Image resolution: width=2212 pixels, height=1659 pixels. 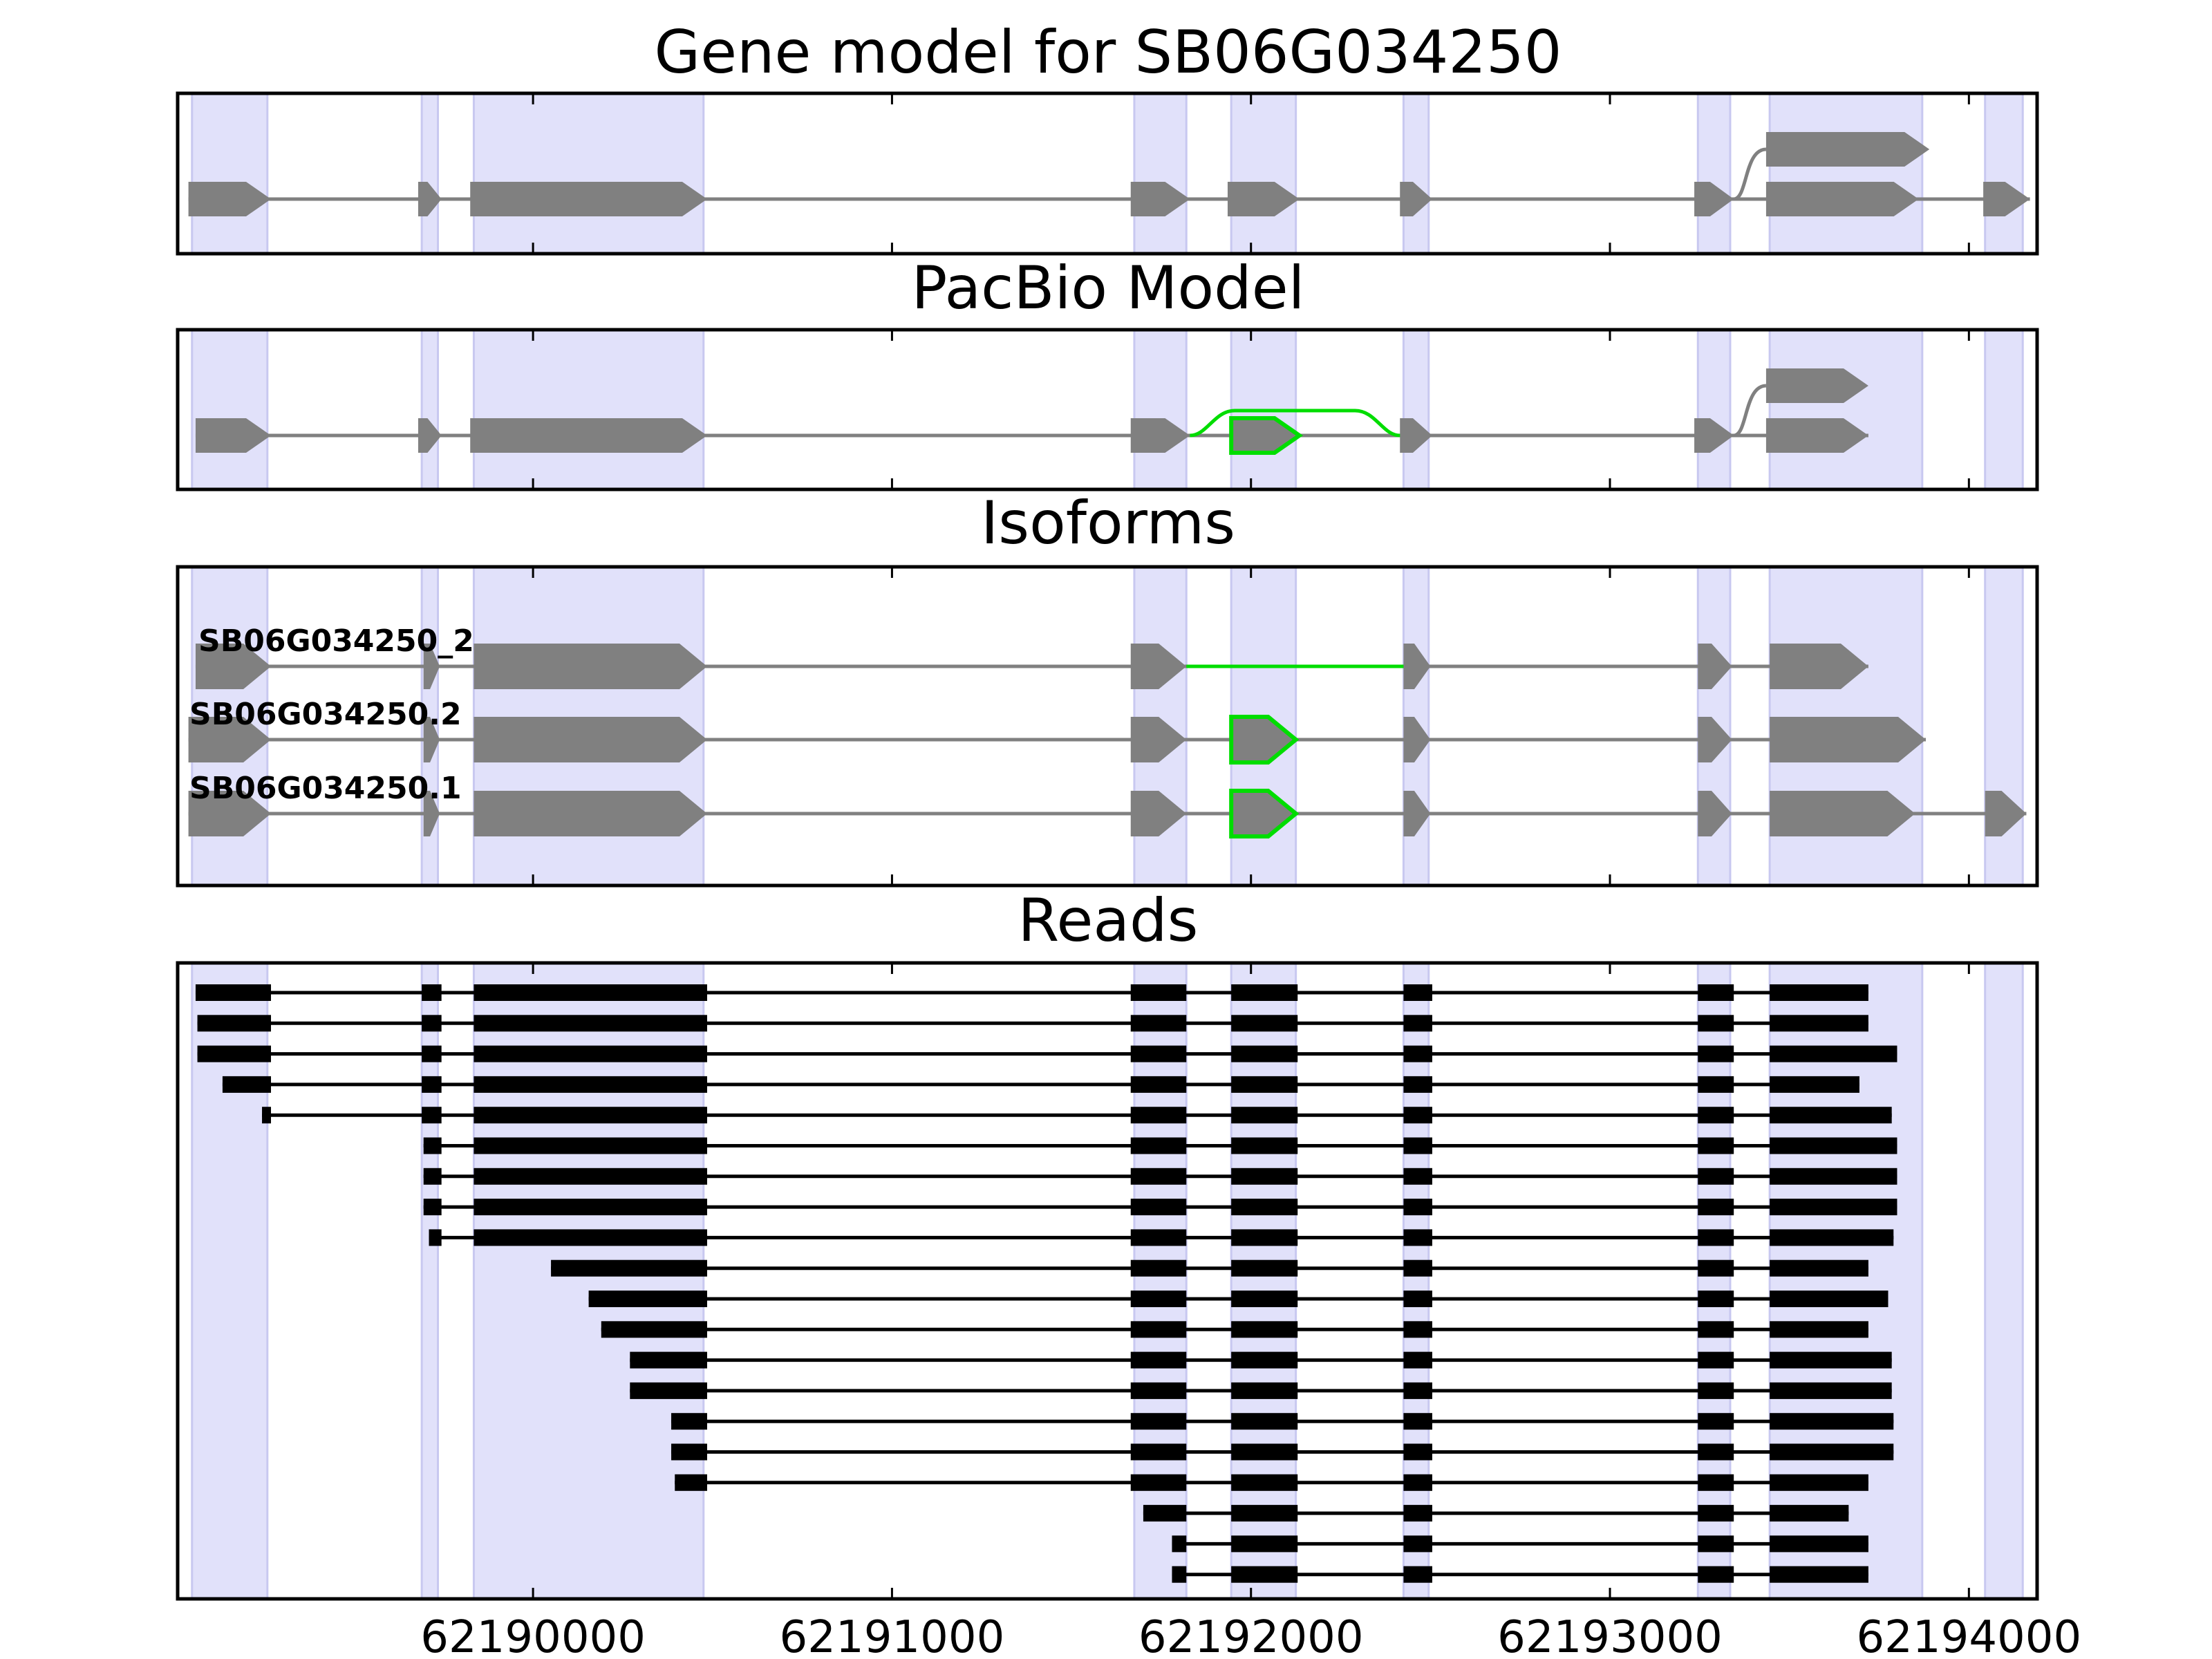 What do you see at coordinates (1750, 411) in the screenshot?
I see `branch-connector` at bounding box center [1750, 411].